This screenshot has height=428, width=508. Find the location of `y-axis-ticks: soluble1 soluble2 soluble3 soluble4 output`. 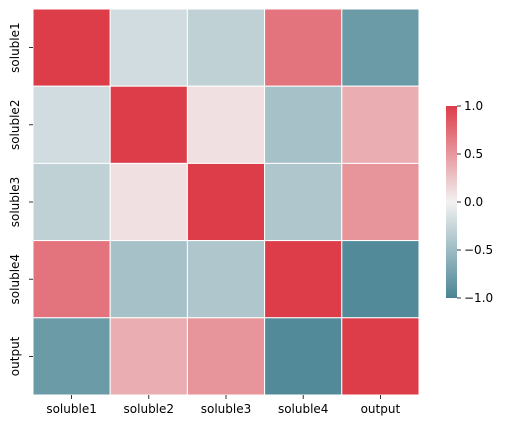

y-axis-ticks: soluble1 soluble2 soluble3 soluble4 output is located at coordinates (20, 199).